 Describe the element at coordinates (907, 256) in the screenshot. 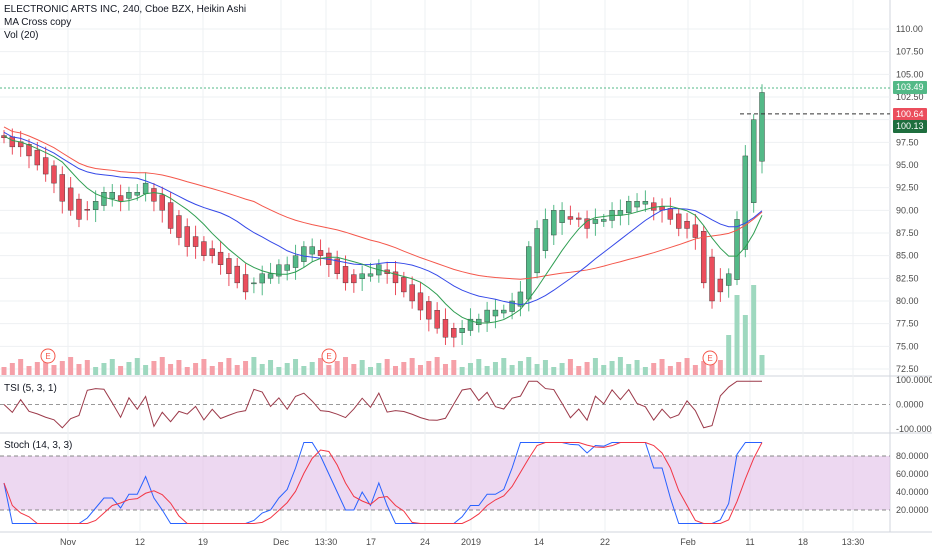

I see `price-tick-label: 85.00` at that location.